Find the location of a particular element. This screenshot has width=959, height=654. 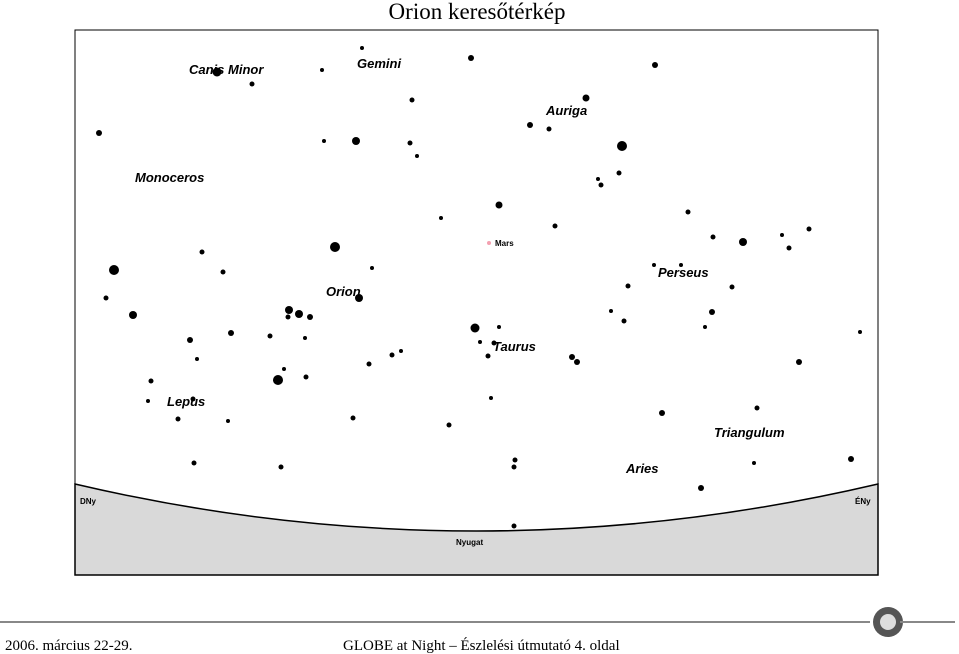

planet-dot is located at coordinates (489, 243).